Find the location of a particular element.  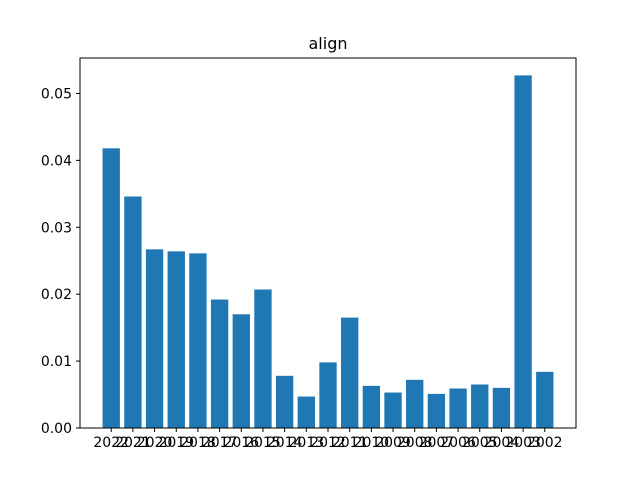

bar-2011 is located at coordinates (350, 372).